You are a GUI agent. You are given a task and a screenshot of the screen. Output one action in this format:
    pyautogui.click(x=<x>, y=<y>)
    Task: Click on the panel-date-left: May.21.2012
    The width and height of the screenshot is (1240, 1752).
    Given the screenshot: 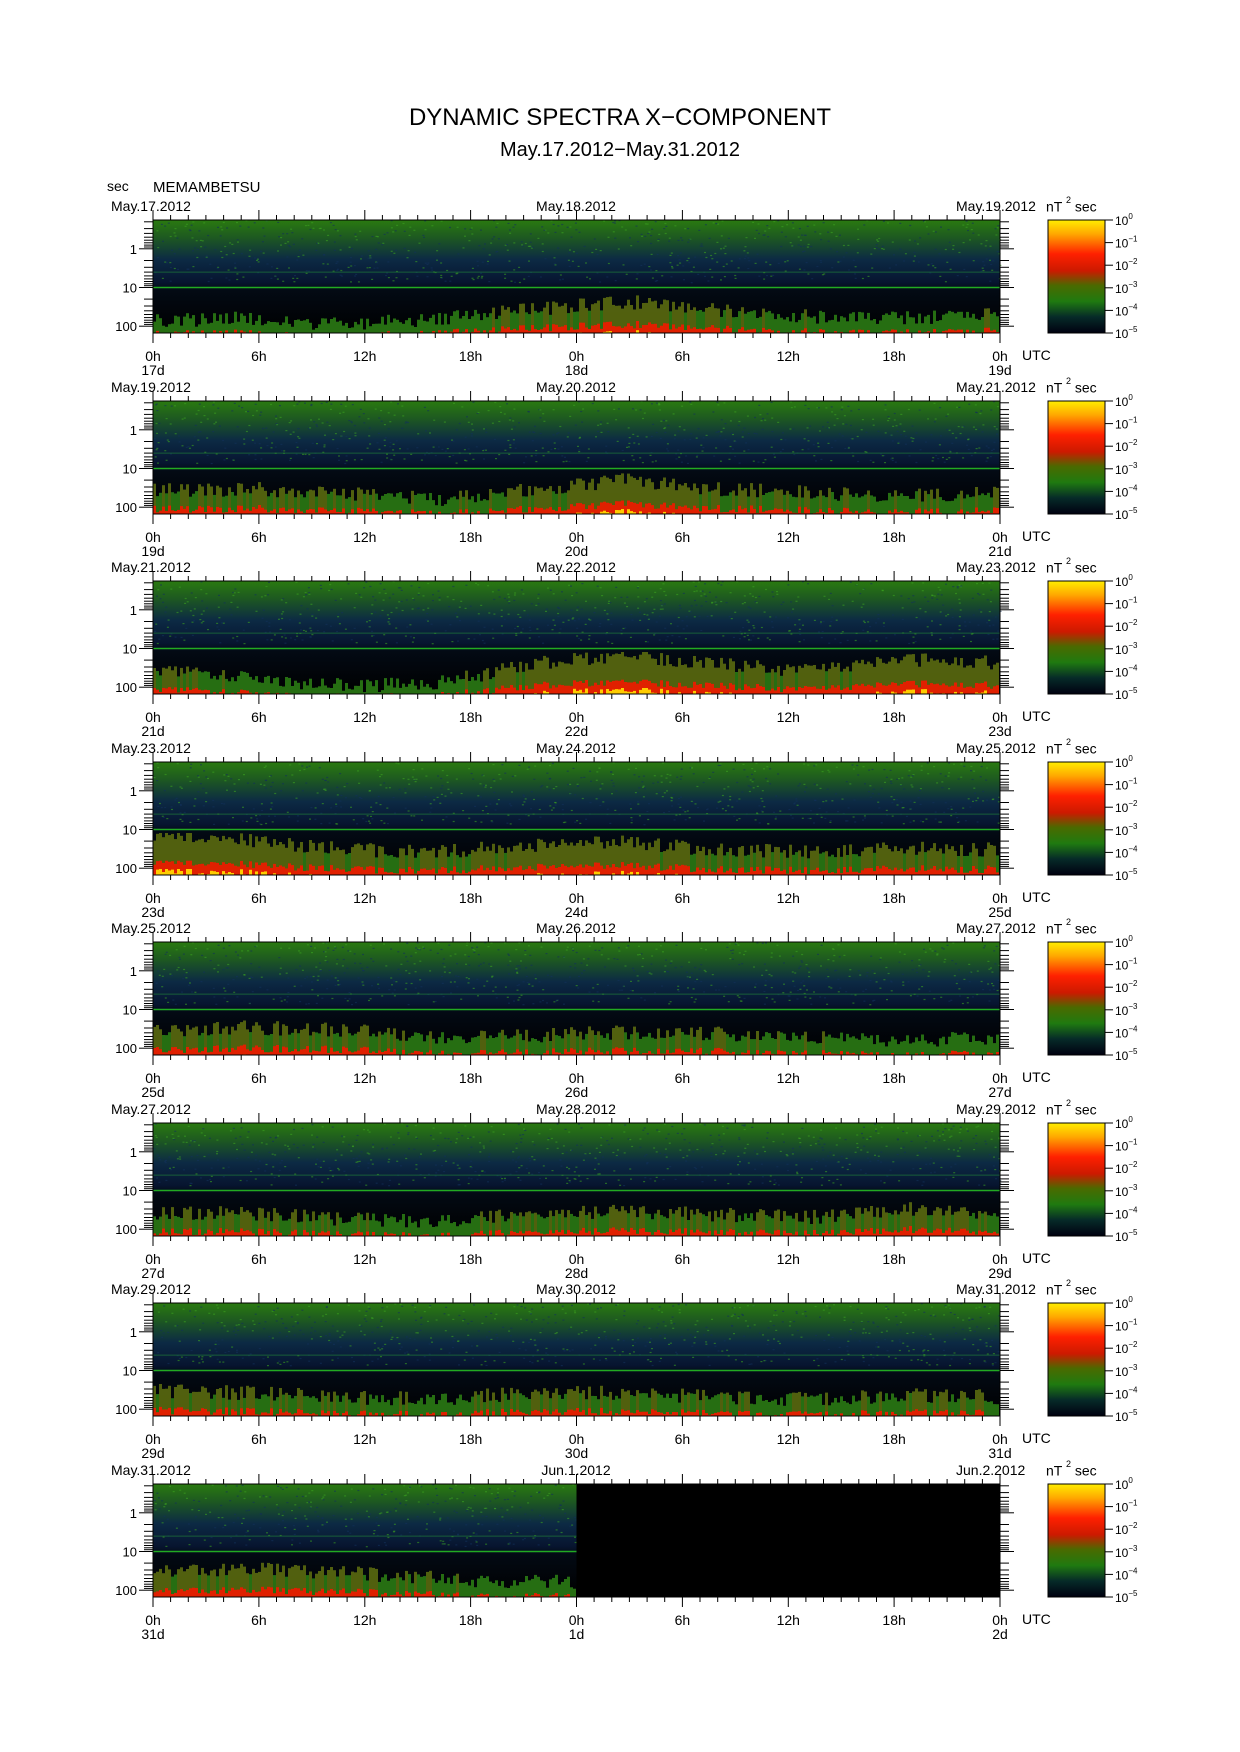 What is the action you would take?
    pyautogui.click(x=151, y=567)
    